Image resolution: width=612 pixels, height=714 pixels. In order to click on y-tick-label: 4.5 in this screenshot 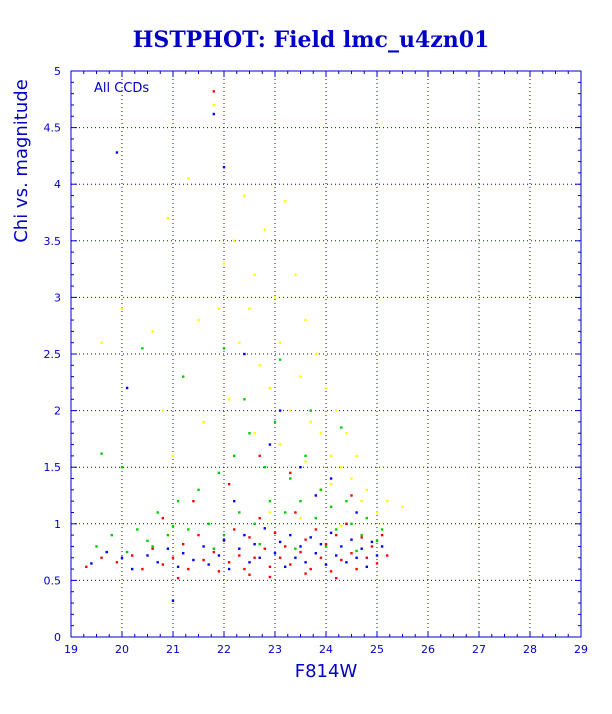, I will do `click(53, 128)`.